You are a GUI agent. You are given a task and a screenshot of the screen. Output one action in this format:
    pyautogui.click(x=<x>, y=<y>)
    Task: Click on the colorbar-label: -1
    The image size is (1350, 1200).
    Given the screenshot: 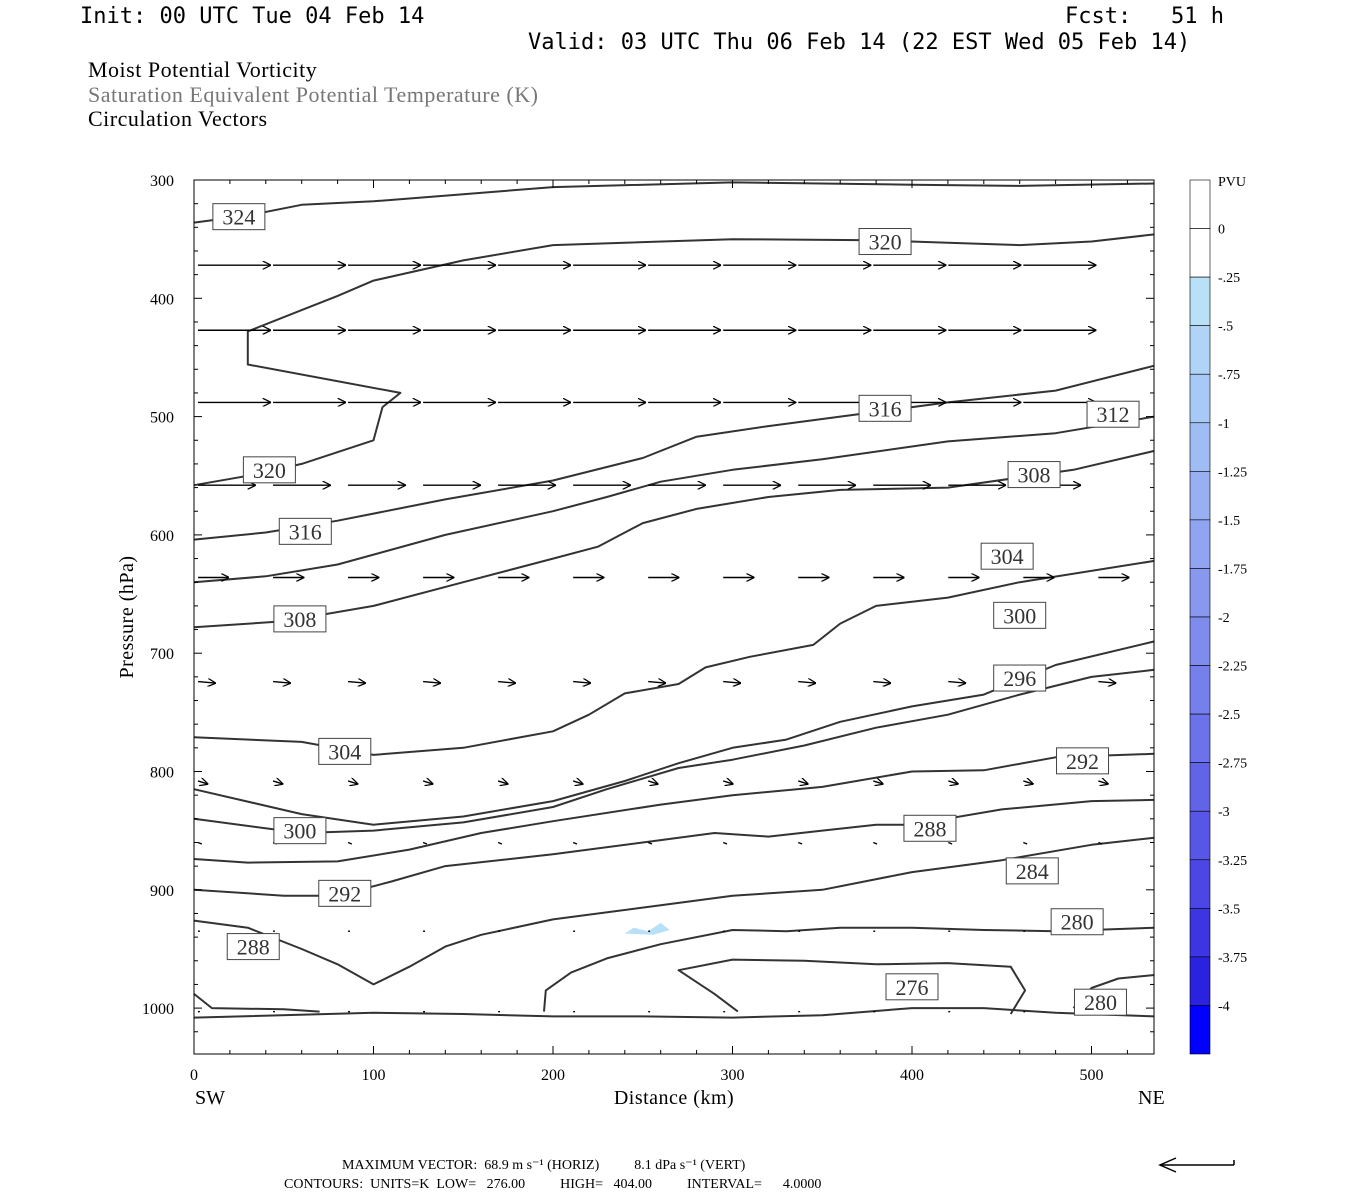 What is the action you would take?
    pyautogui.click(x=1224, y=424)
    